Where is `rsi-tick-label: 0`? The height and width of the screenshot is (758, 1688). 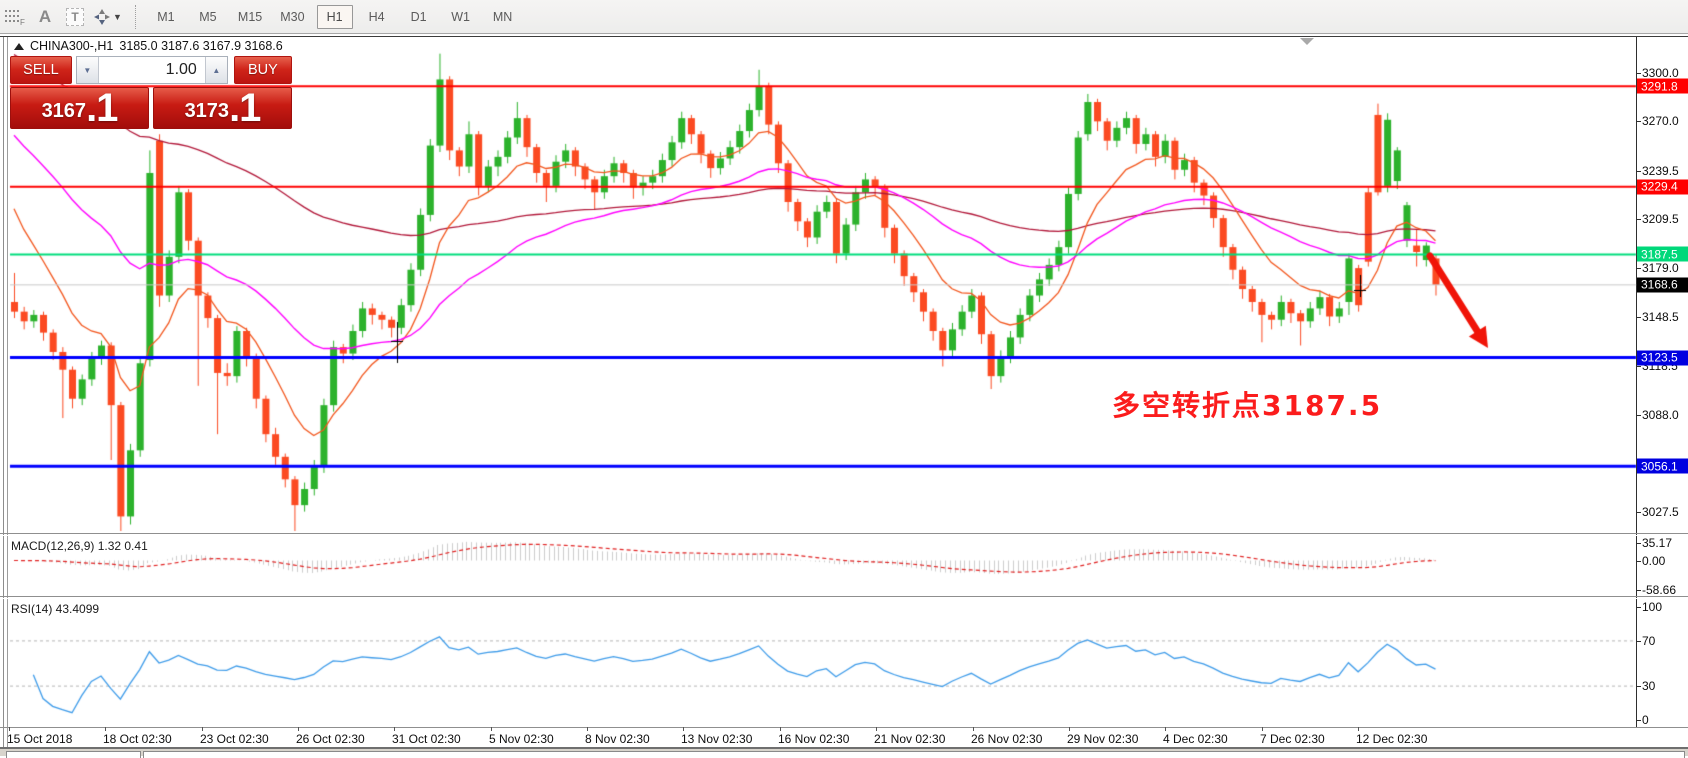
rsi-tick-label: 0 is located at coordinates (1645, 720).